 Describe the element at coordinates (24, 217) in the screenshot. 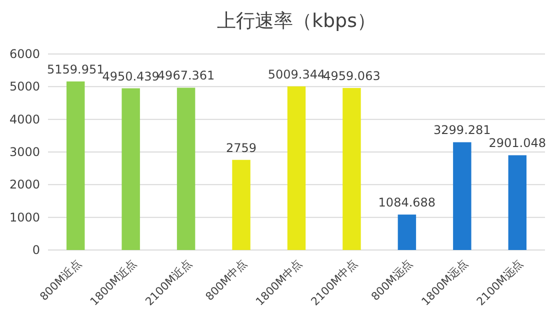

I see `y-tick-label: 1000` at that location.